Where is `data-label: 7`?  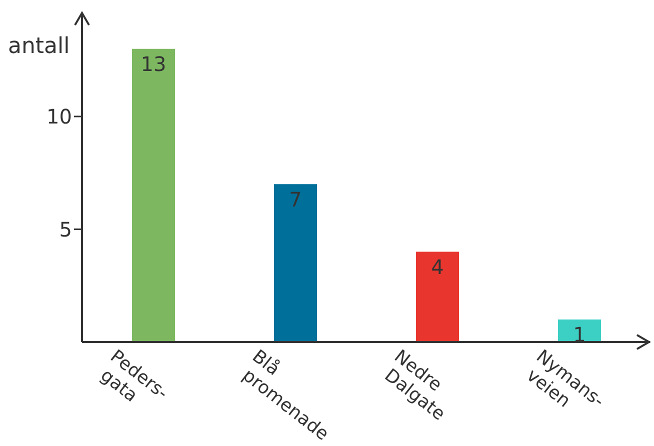 data-label: 7 is located at coordinates (295, 199).